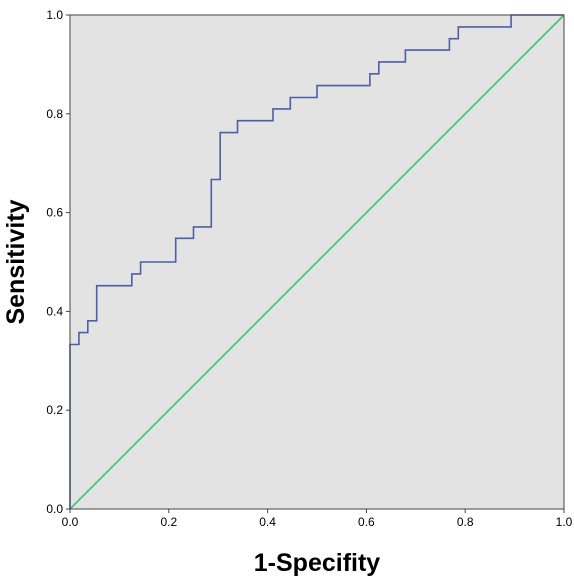  What do you see at coordinates (168, 522) in the screenshot?
I see `x-tick-label: 0.2` at bounding box center [168, 522].